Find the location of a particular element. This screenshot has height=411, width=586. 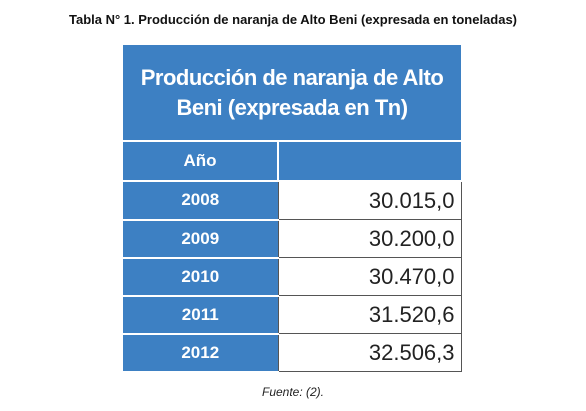

year-cell: 2011 is located at coordinates (200, 315).